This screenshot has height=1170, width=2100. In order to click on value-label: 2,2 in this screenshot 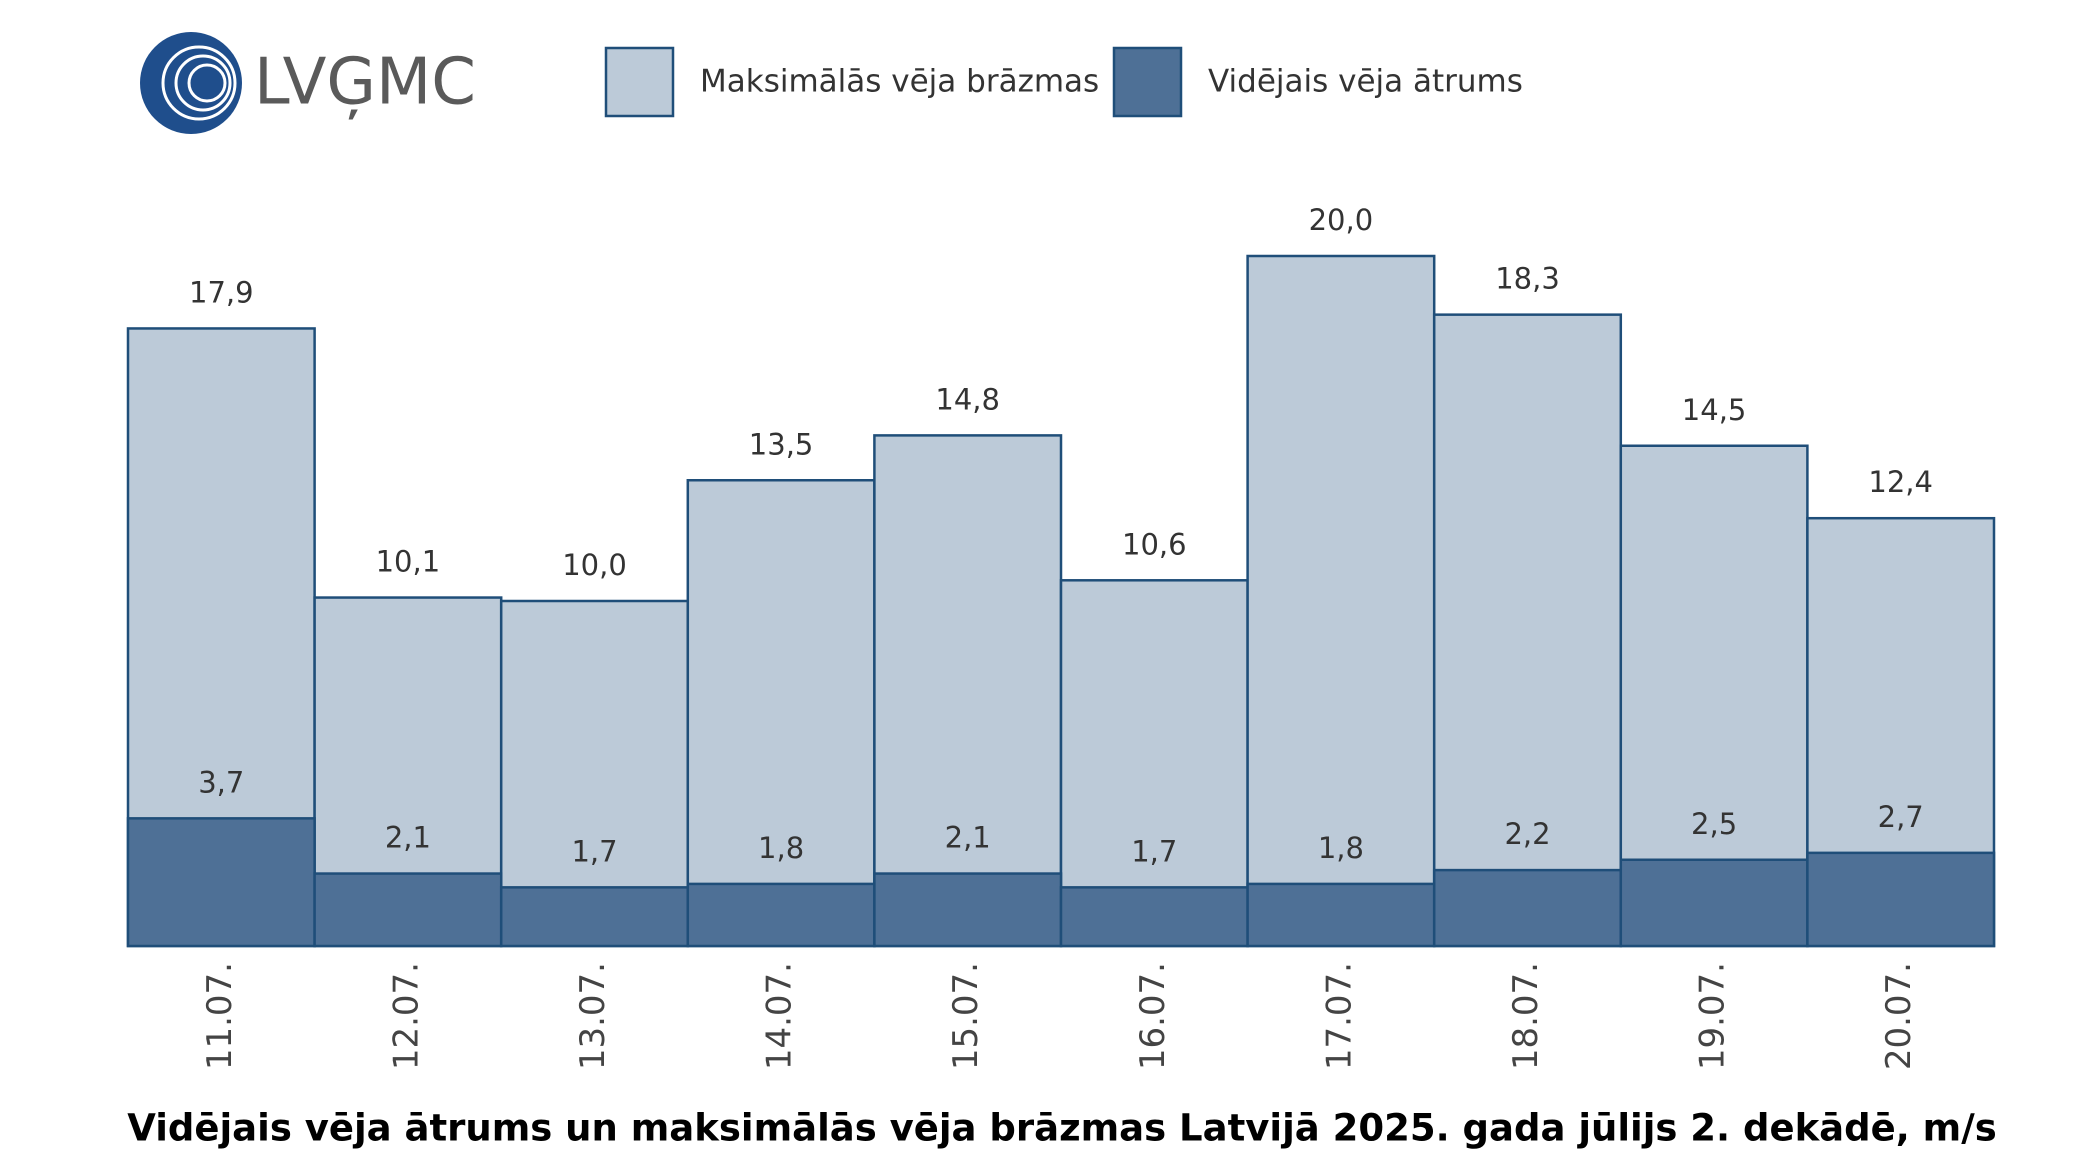, I will do `click(1527, 834)`.